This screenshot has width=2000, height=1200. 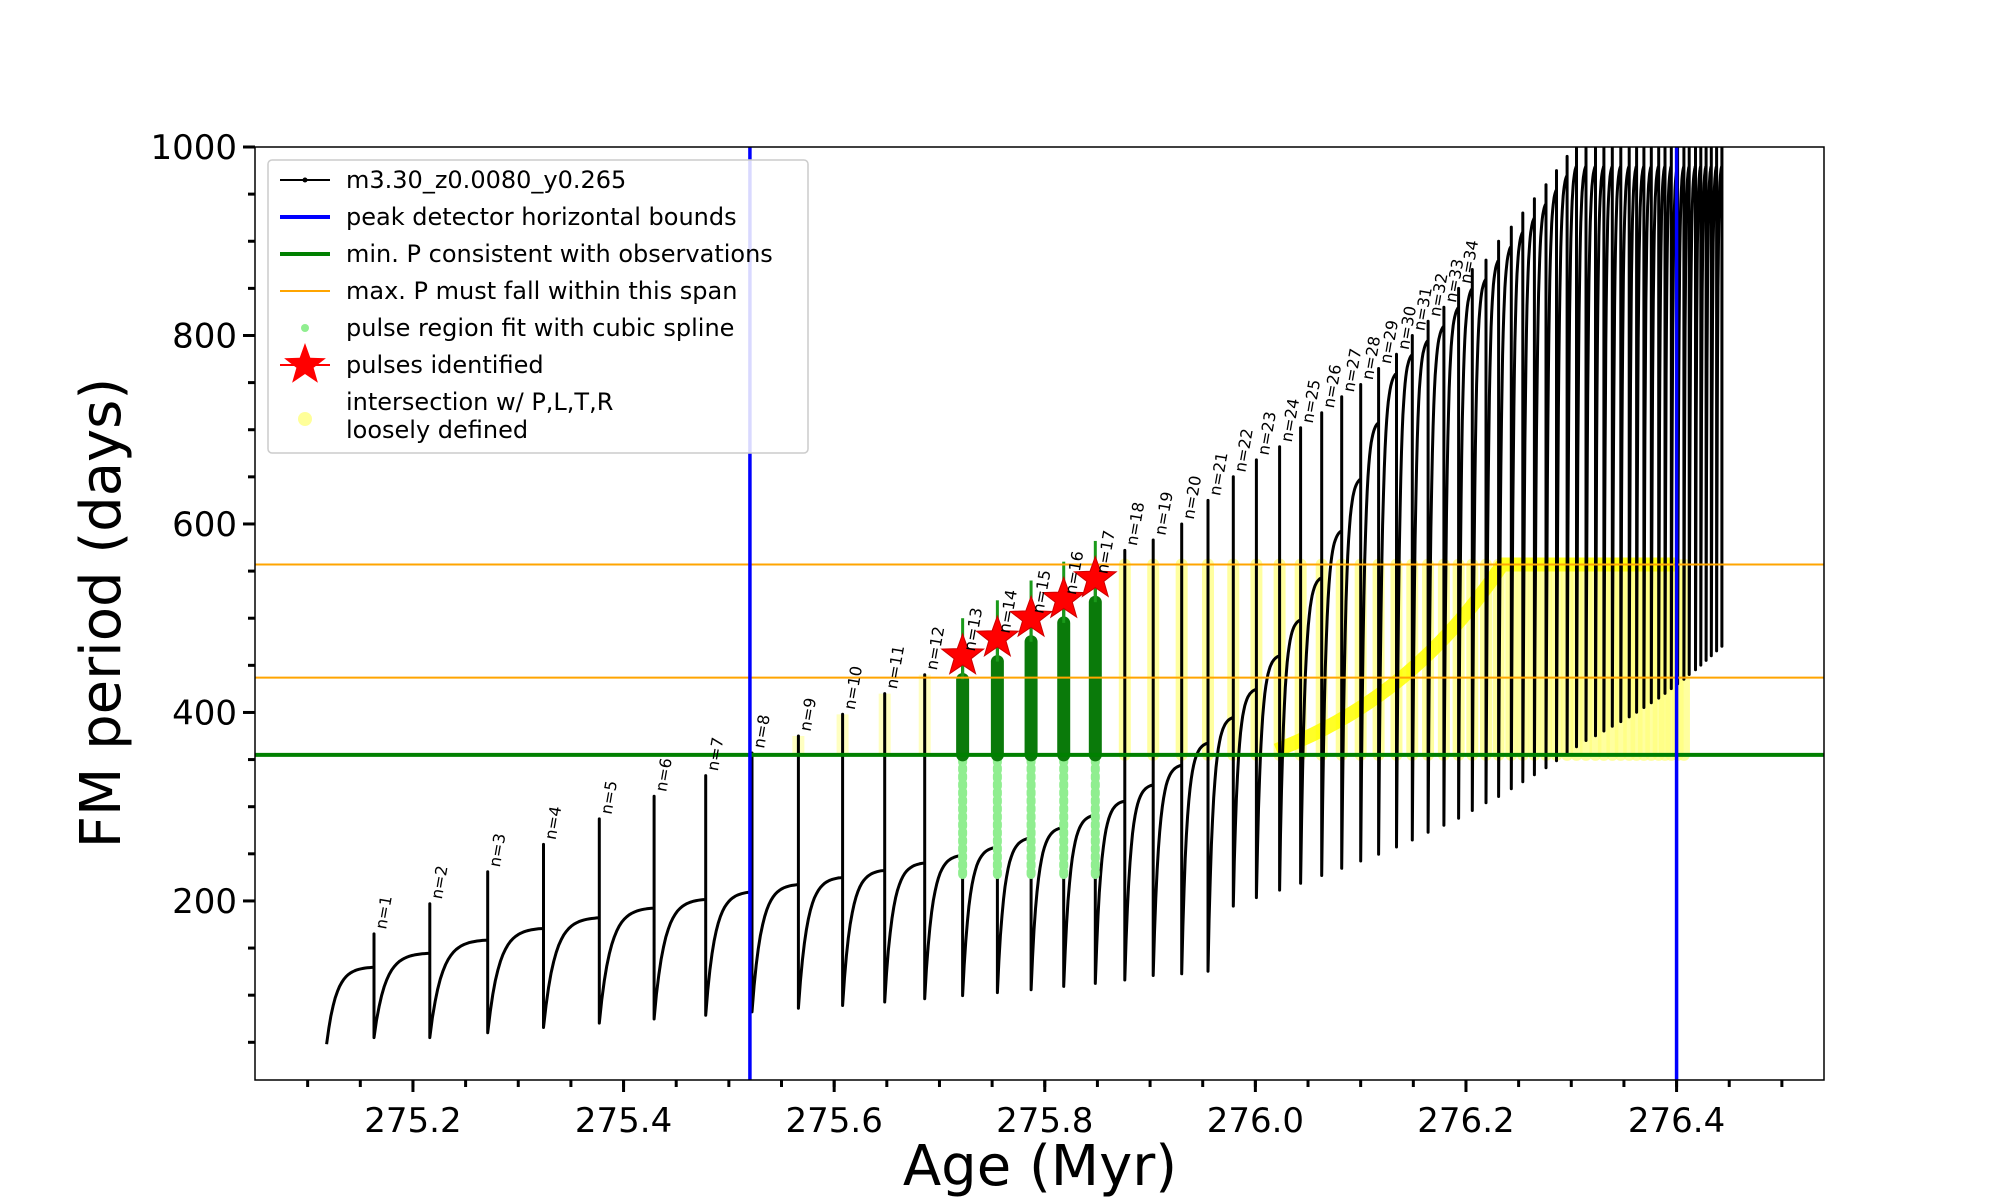 I want to click on legend-label: pulse region fit with cubic spline, so click(x=540, y=328).